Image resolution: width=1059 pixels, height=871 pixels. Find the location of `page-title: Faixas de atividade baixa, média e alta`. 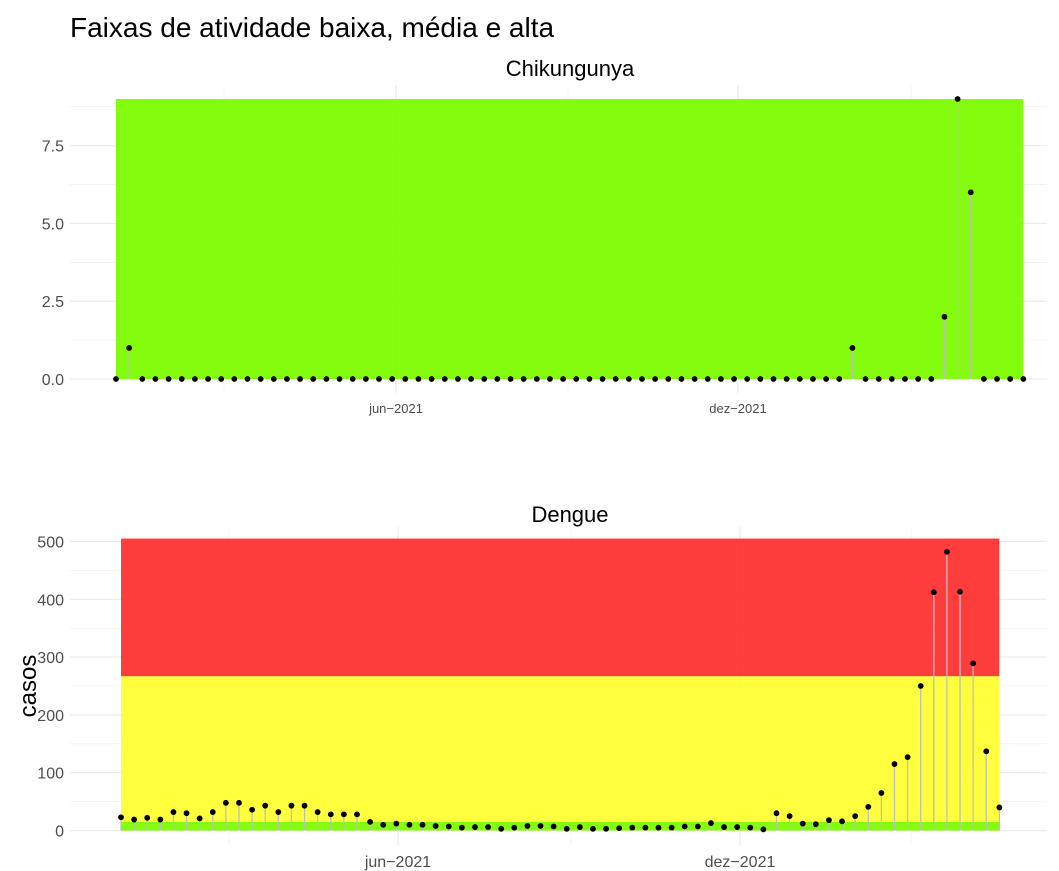

page-title: Faixas de atividade baixa, média e alta is located at coordinates (312, 27).